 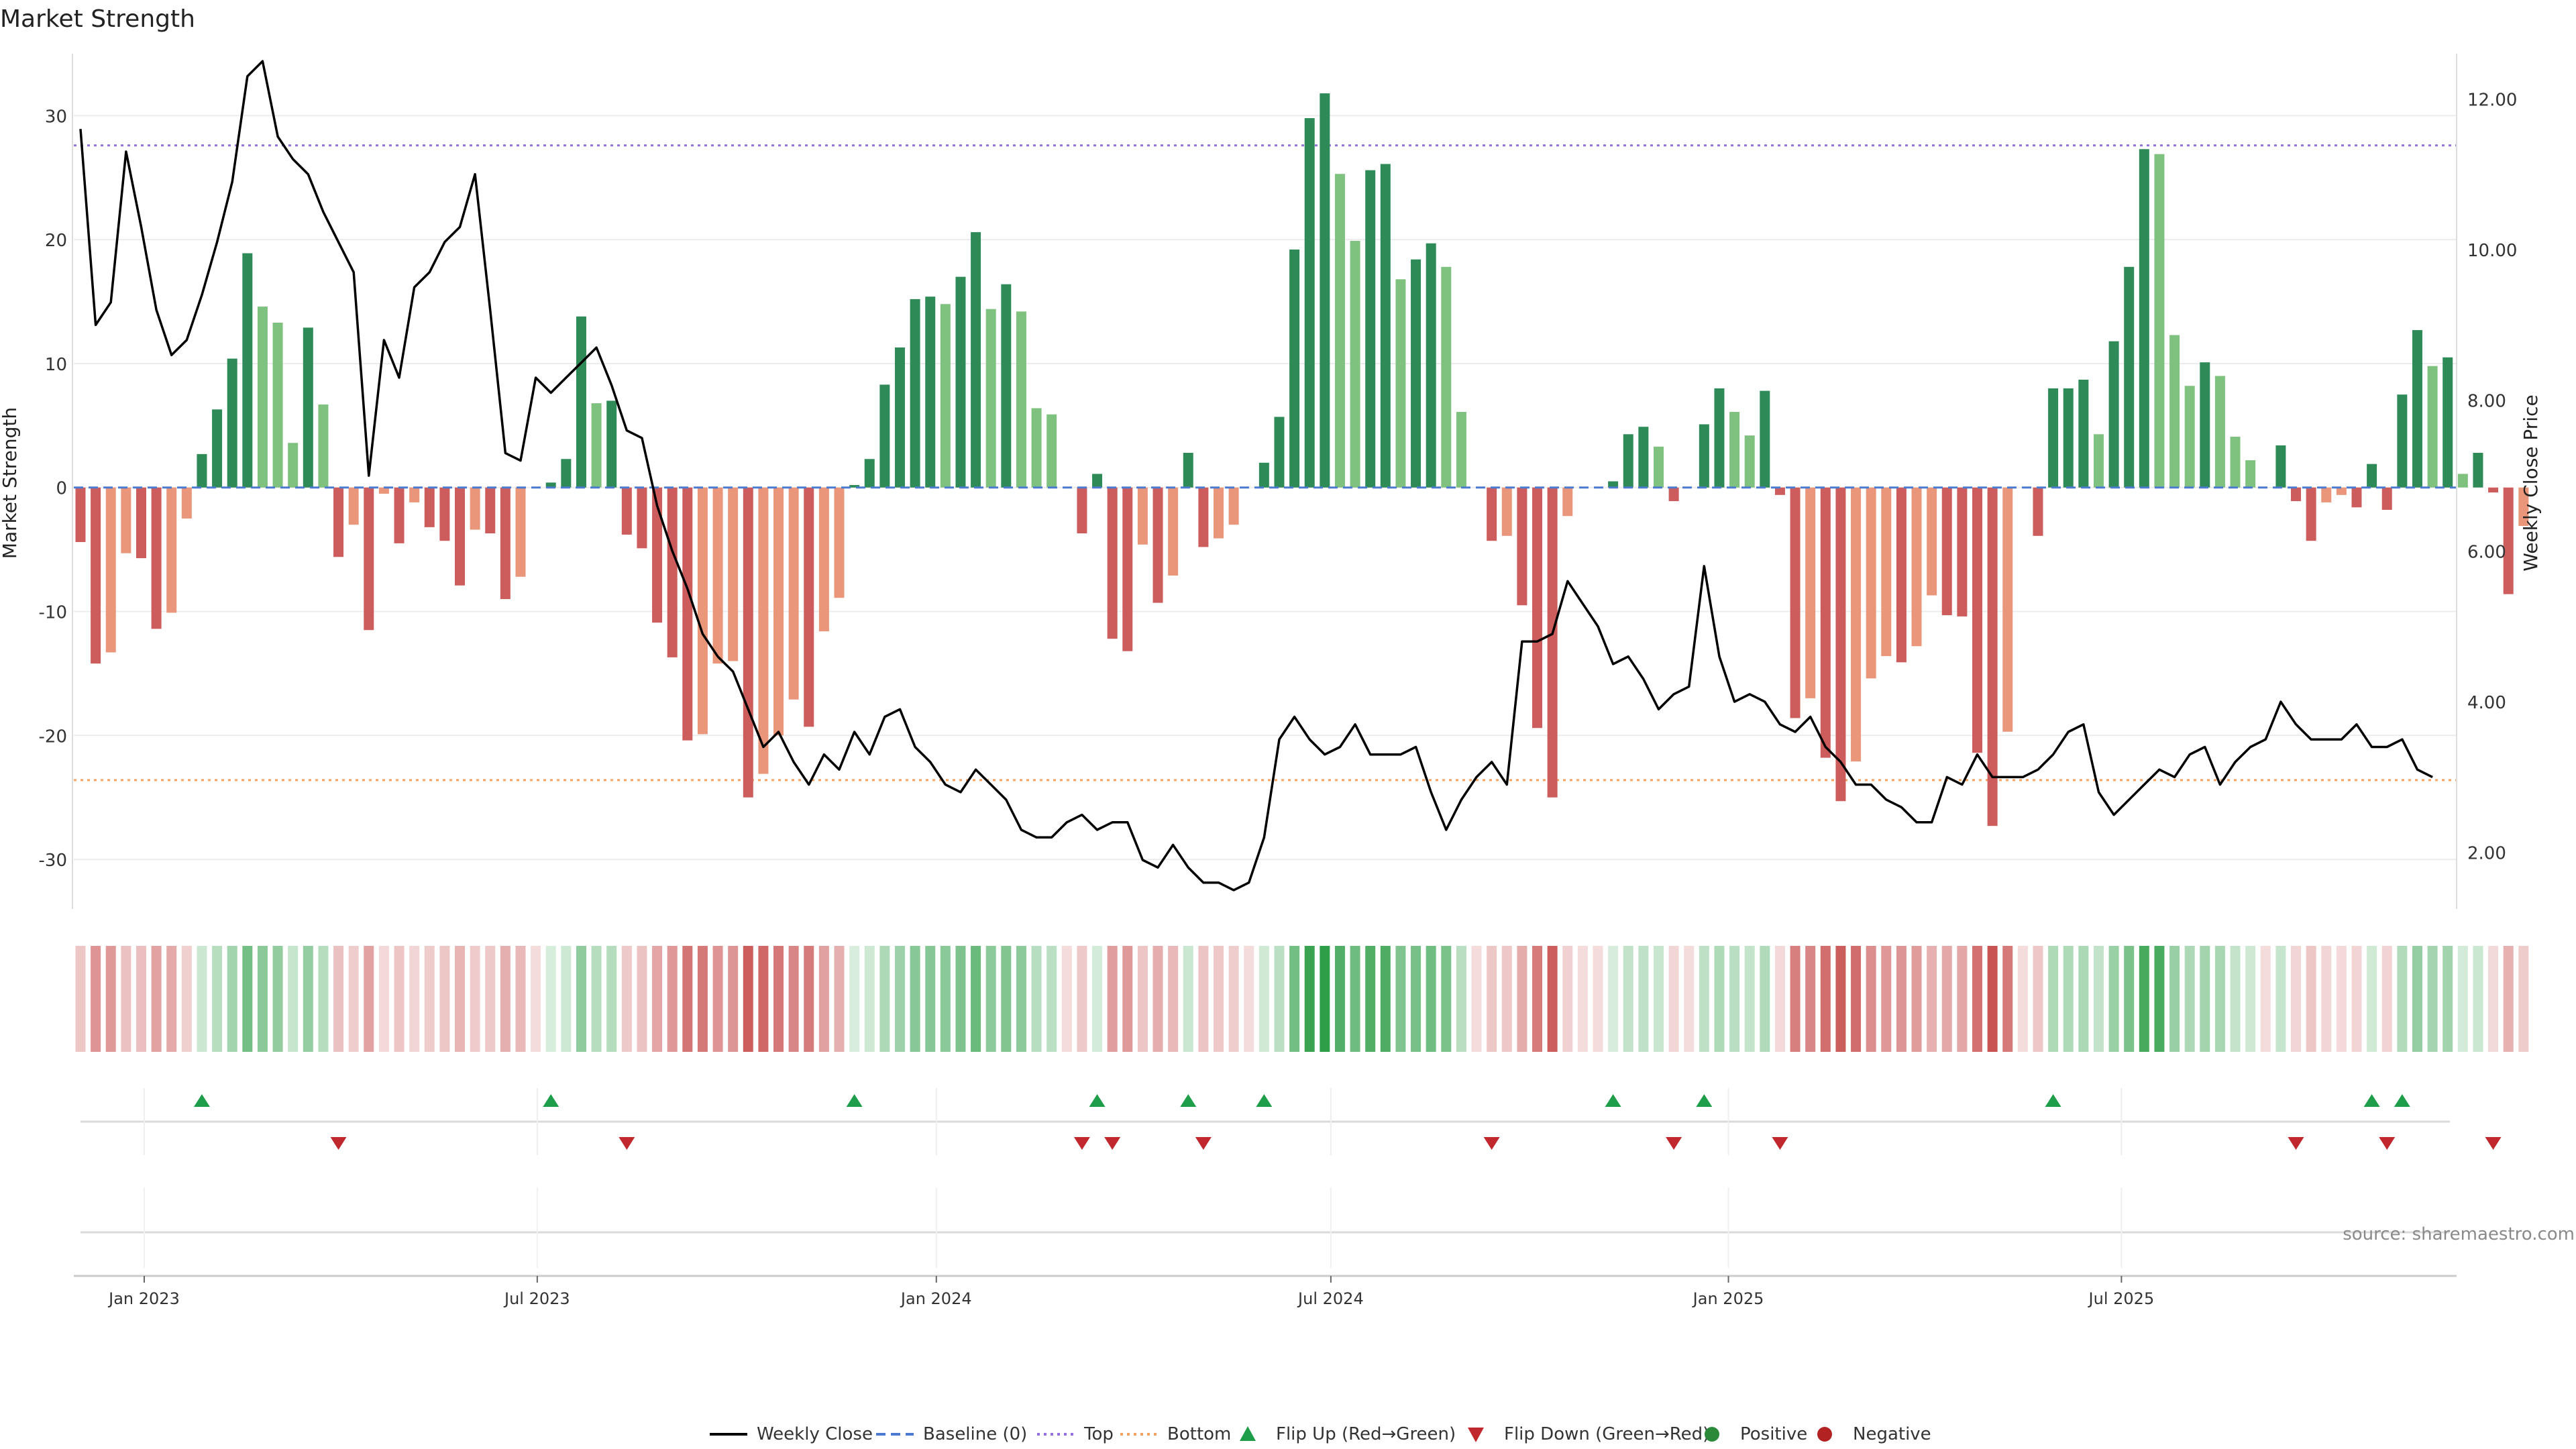 I want to click on x-tick-label-2: Jan 2024, so click(x=936, y=1298).